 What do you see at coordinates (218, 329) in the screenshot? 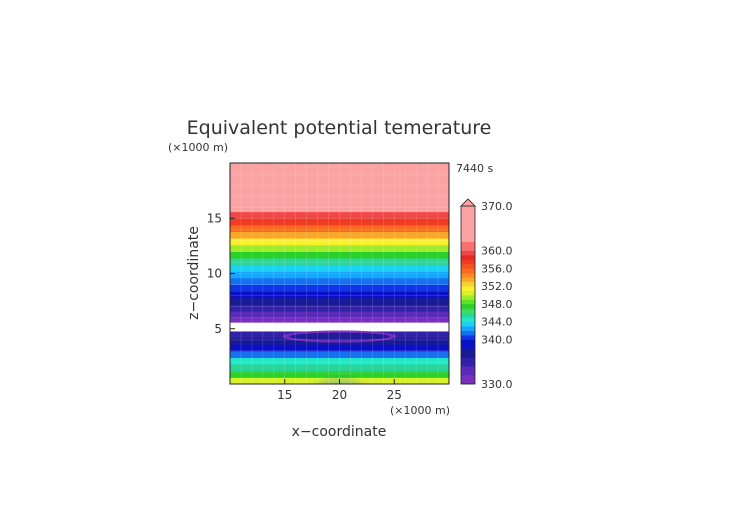
I see `y-tick-label: 5` at bounding box center [218, 329].